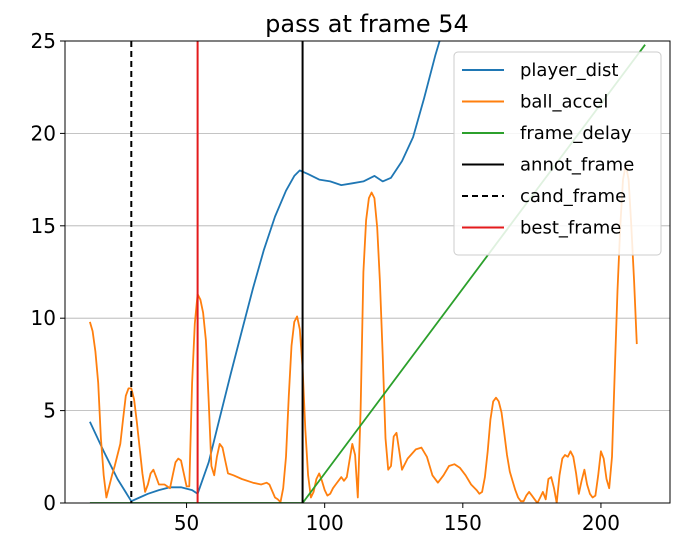 The width and height of the screenshot is (681, 547). I want to click on legend-label-annot_frame: annot_frame, so click(577, 165).